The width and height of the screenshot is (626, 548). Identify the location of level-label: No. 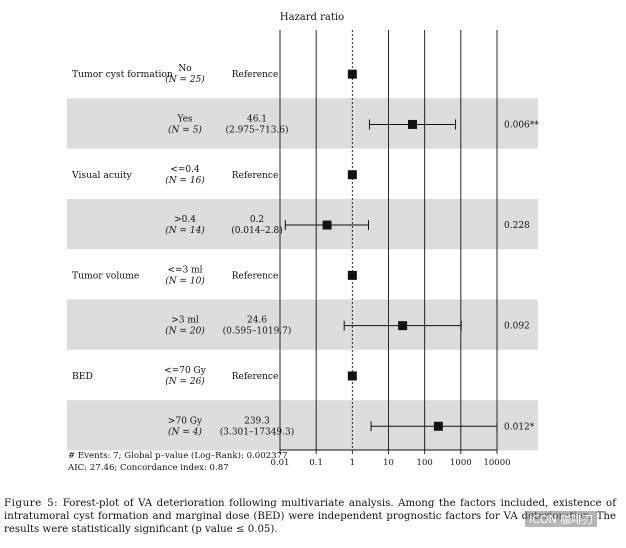
(184, 69).